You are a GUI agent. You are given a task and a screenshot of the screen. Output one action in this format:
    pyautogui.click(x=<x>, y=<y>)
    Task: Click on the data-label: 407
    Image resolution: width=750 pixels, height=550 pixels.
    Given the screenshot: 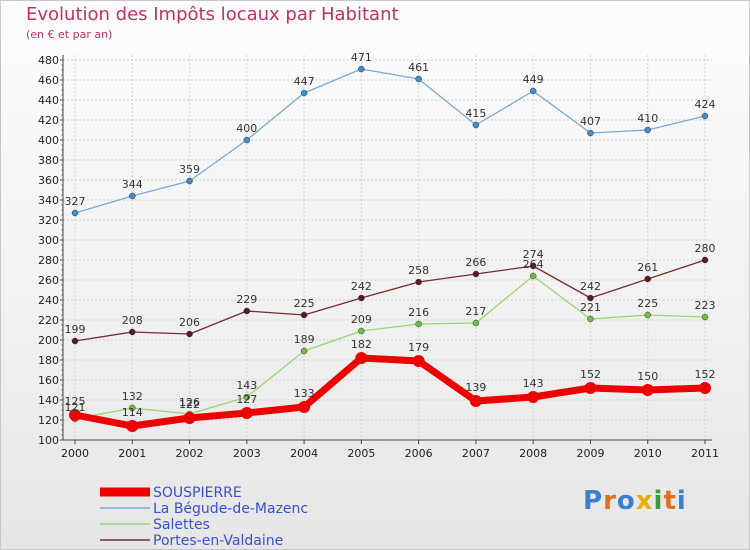 What is the action you would take?
    pyautogui.click(x=590, y=121)
    